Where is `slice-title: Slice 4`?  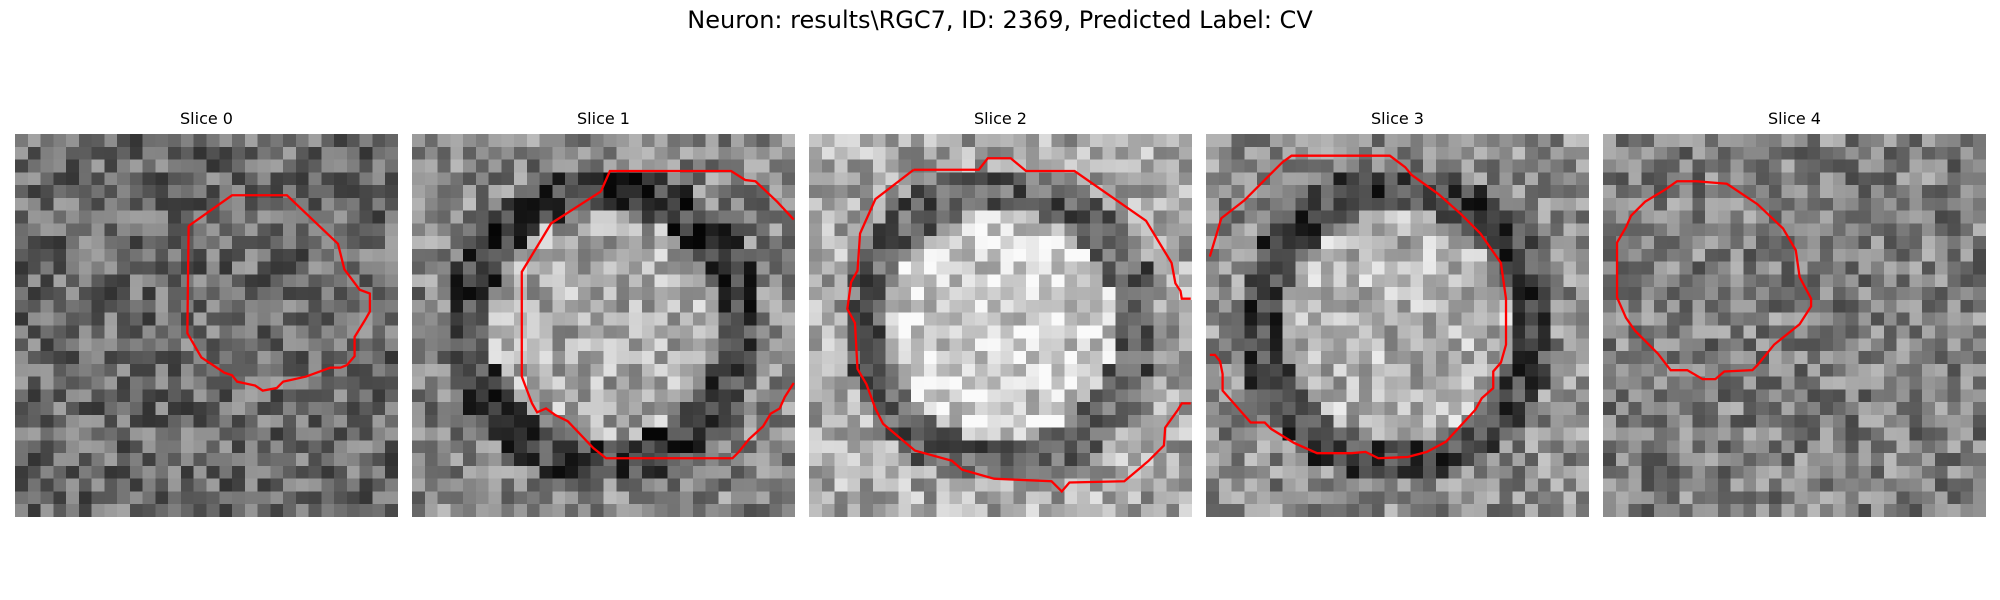 slice-title: Slice 4 is located at coordinates (1794, 118).